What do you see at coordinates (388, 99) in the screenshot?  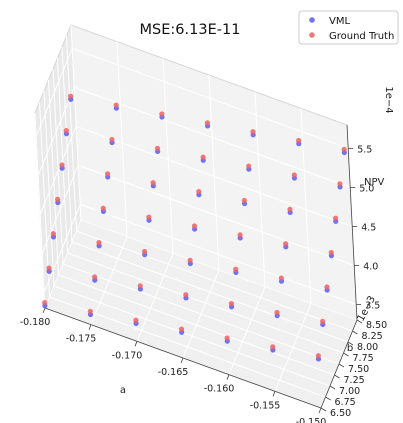 I see `z-axis-scale-label: 1e−4` at bounding box center [388, 99].